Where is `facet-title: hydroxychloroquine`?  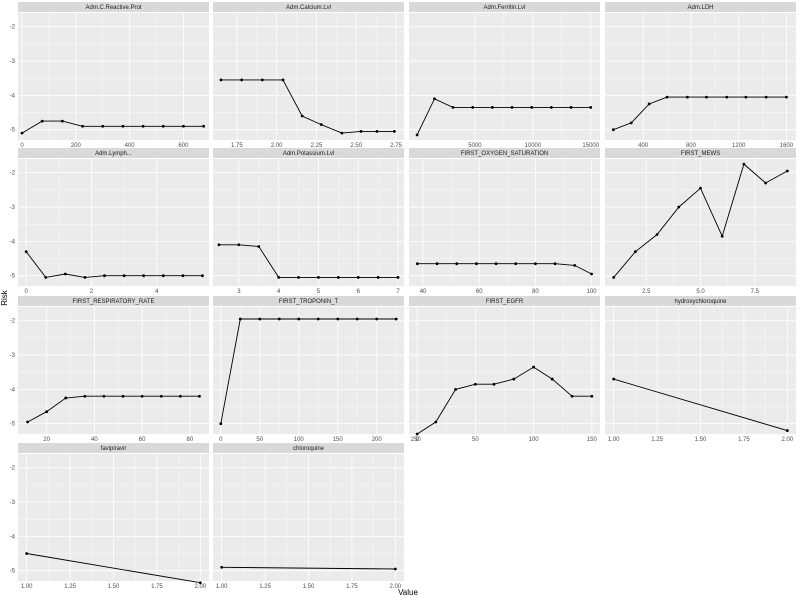 facet-title: hydroxychloroquine is located at coordinates (700, 302).